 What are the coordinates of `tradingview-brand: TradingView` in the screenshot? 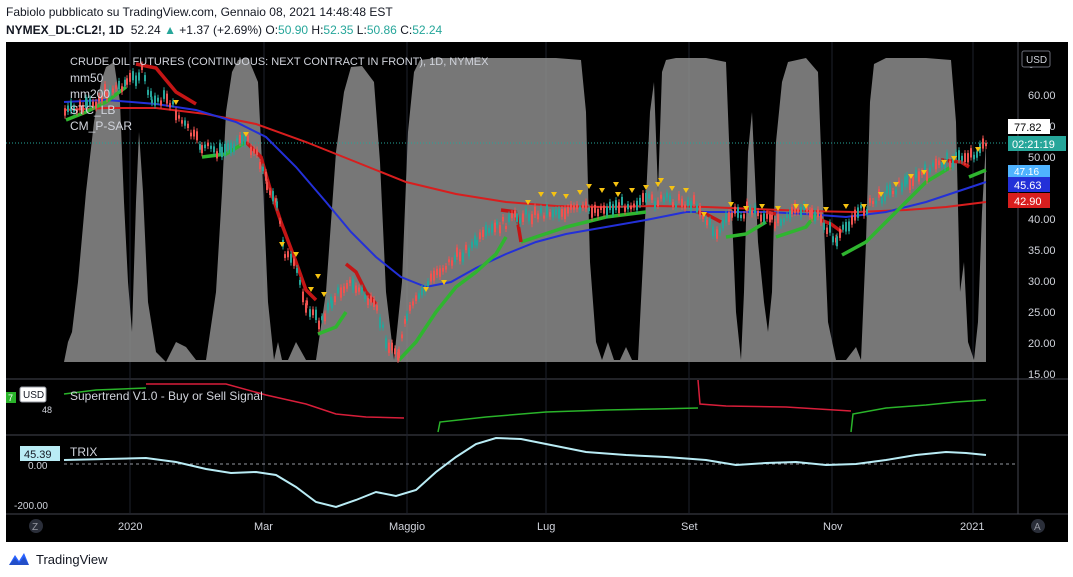 It's located at (72, 559).